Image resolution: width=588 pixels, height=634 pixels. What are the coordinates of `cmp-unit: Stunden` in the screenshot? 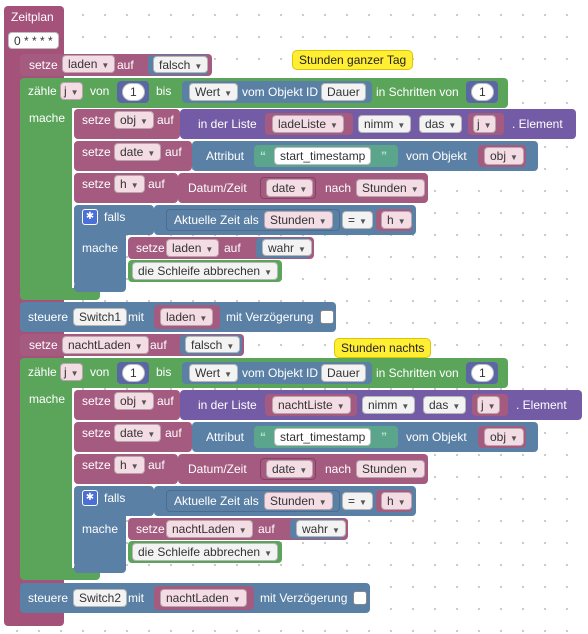 It's located at (292, 220).